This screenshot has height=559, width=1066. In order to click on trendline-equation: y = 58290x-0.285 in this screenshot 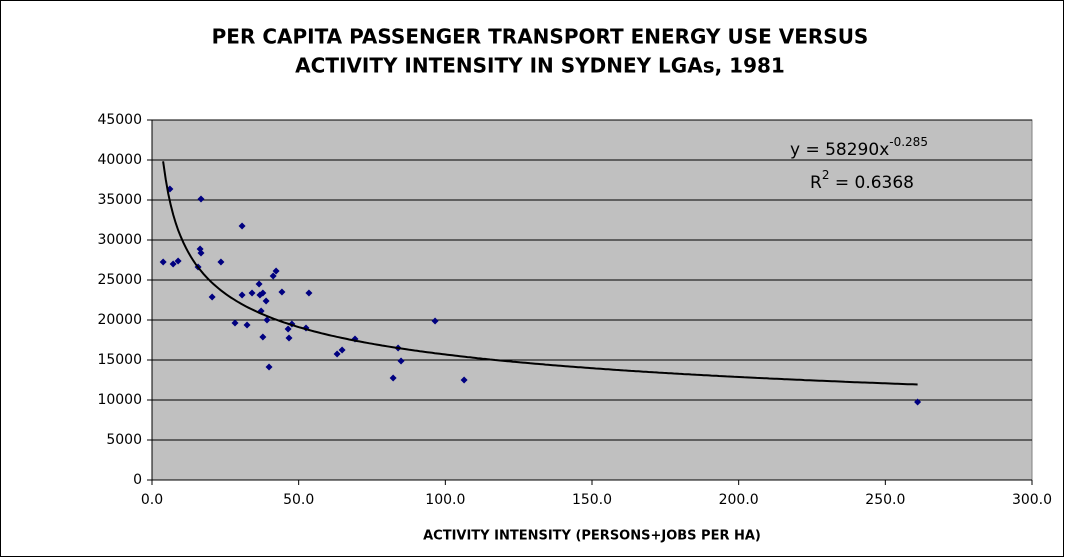, I will do `click(859, 148)`.